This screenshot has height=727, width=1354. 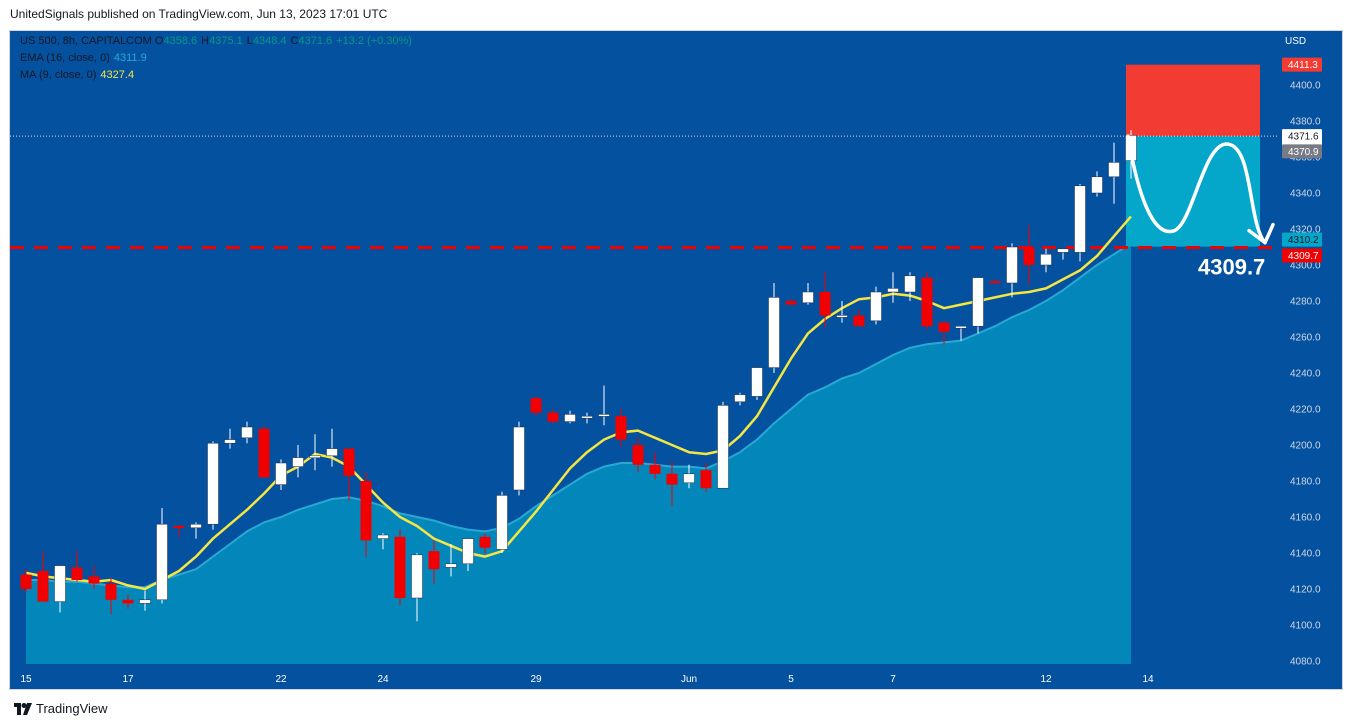 What do you see at coordinates (222, 41) in the screenshot?
I see `ohlc-high: H4375.1` at bounding box center [222, 41].